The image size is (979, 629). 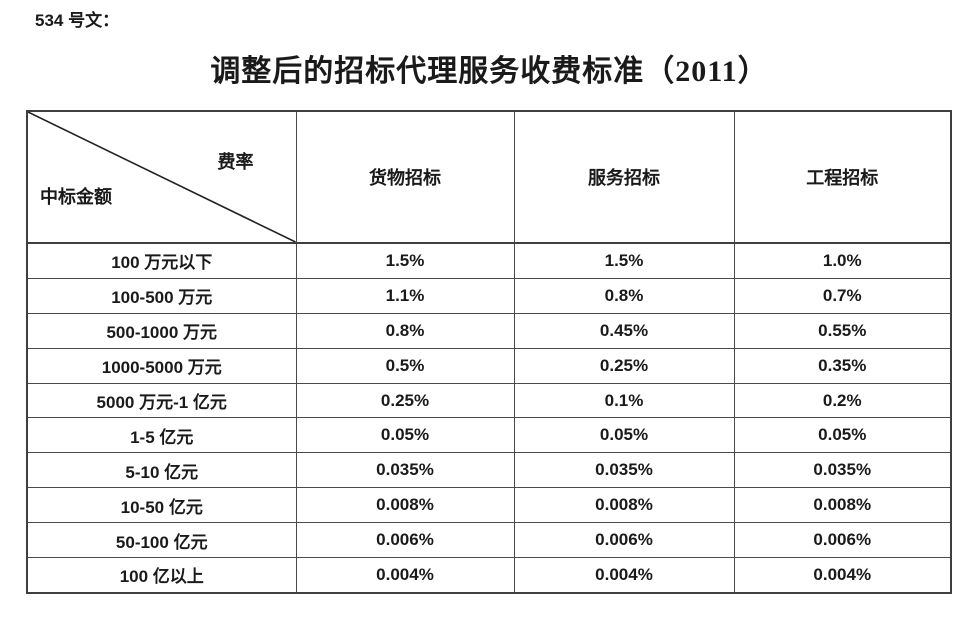 I want to click on amount-tier-label: 100 万元以下, so click(x=161, y=260).